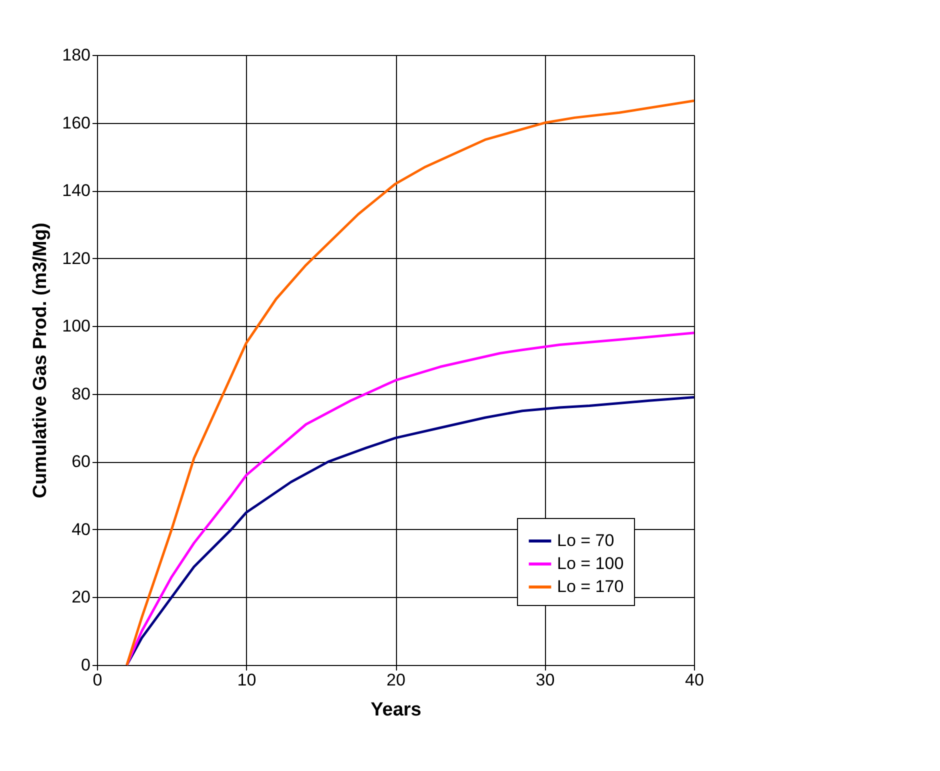 Image resolution: width=940 pixels, height=771 pixels. Describe the element at coordinates (97, 680) in the screenshot. I see `x-tick-label: 0` at that location.